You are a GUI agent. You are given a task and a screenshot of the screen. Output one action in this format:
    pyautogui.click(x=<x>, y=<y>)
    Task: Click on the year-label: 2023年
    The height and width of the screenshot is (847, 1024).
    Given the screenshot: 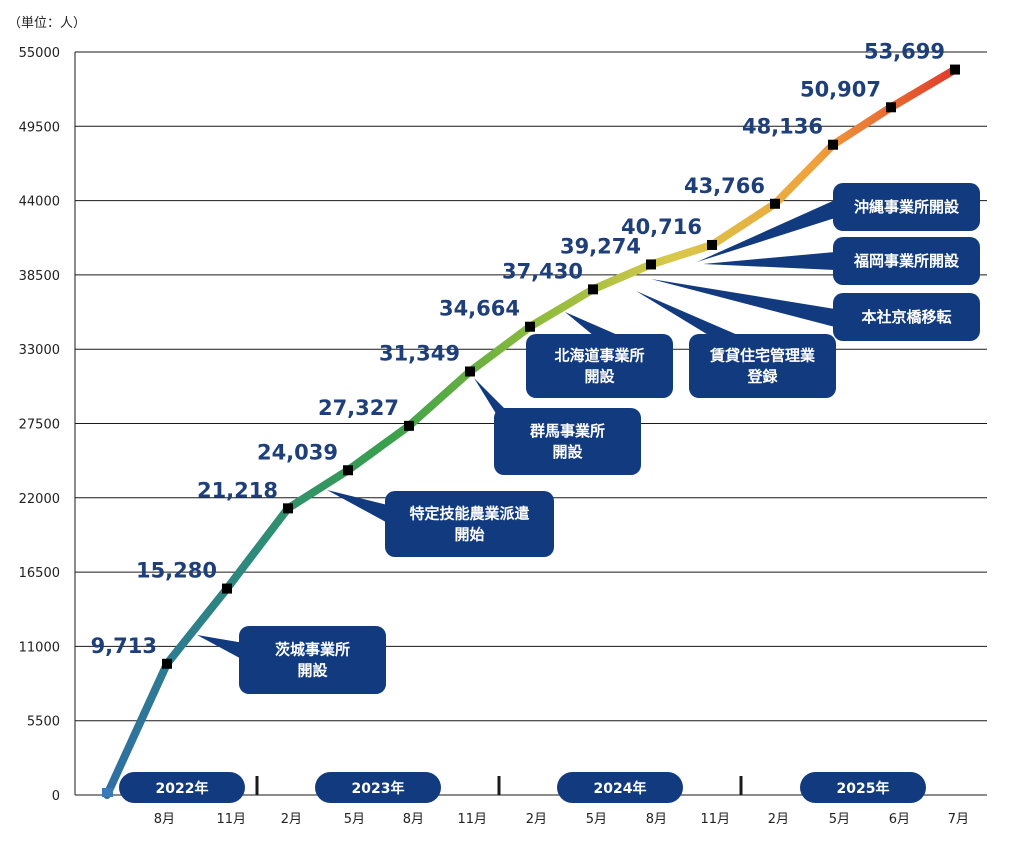 What is the action you would take?
    pyautogui.click(x=378, y=788)
    